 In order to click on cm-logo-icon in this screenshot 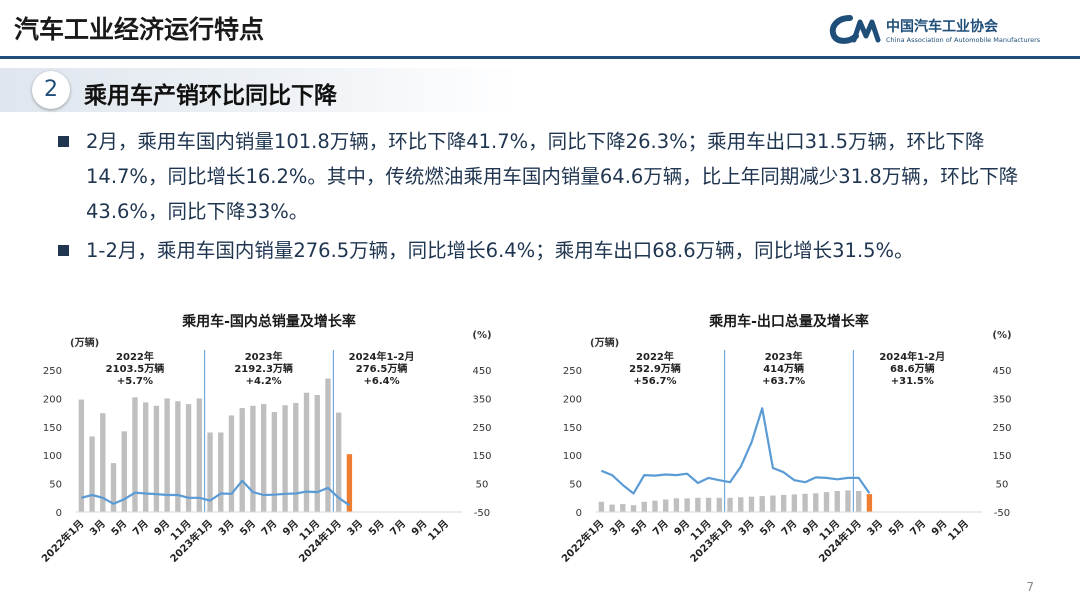, I will do `click(855, 29)`.